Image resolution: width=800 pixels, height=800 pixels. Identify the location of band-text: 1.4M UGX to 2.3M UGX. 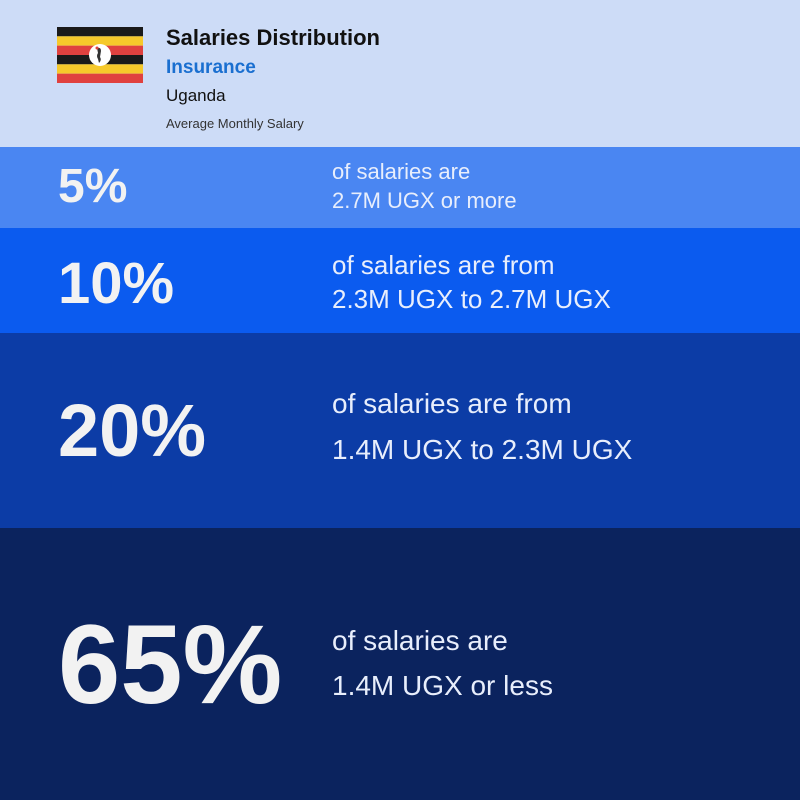
(482, 449).